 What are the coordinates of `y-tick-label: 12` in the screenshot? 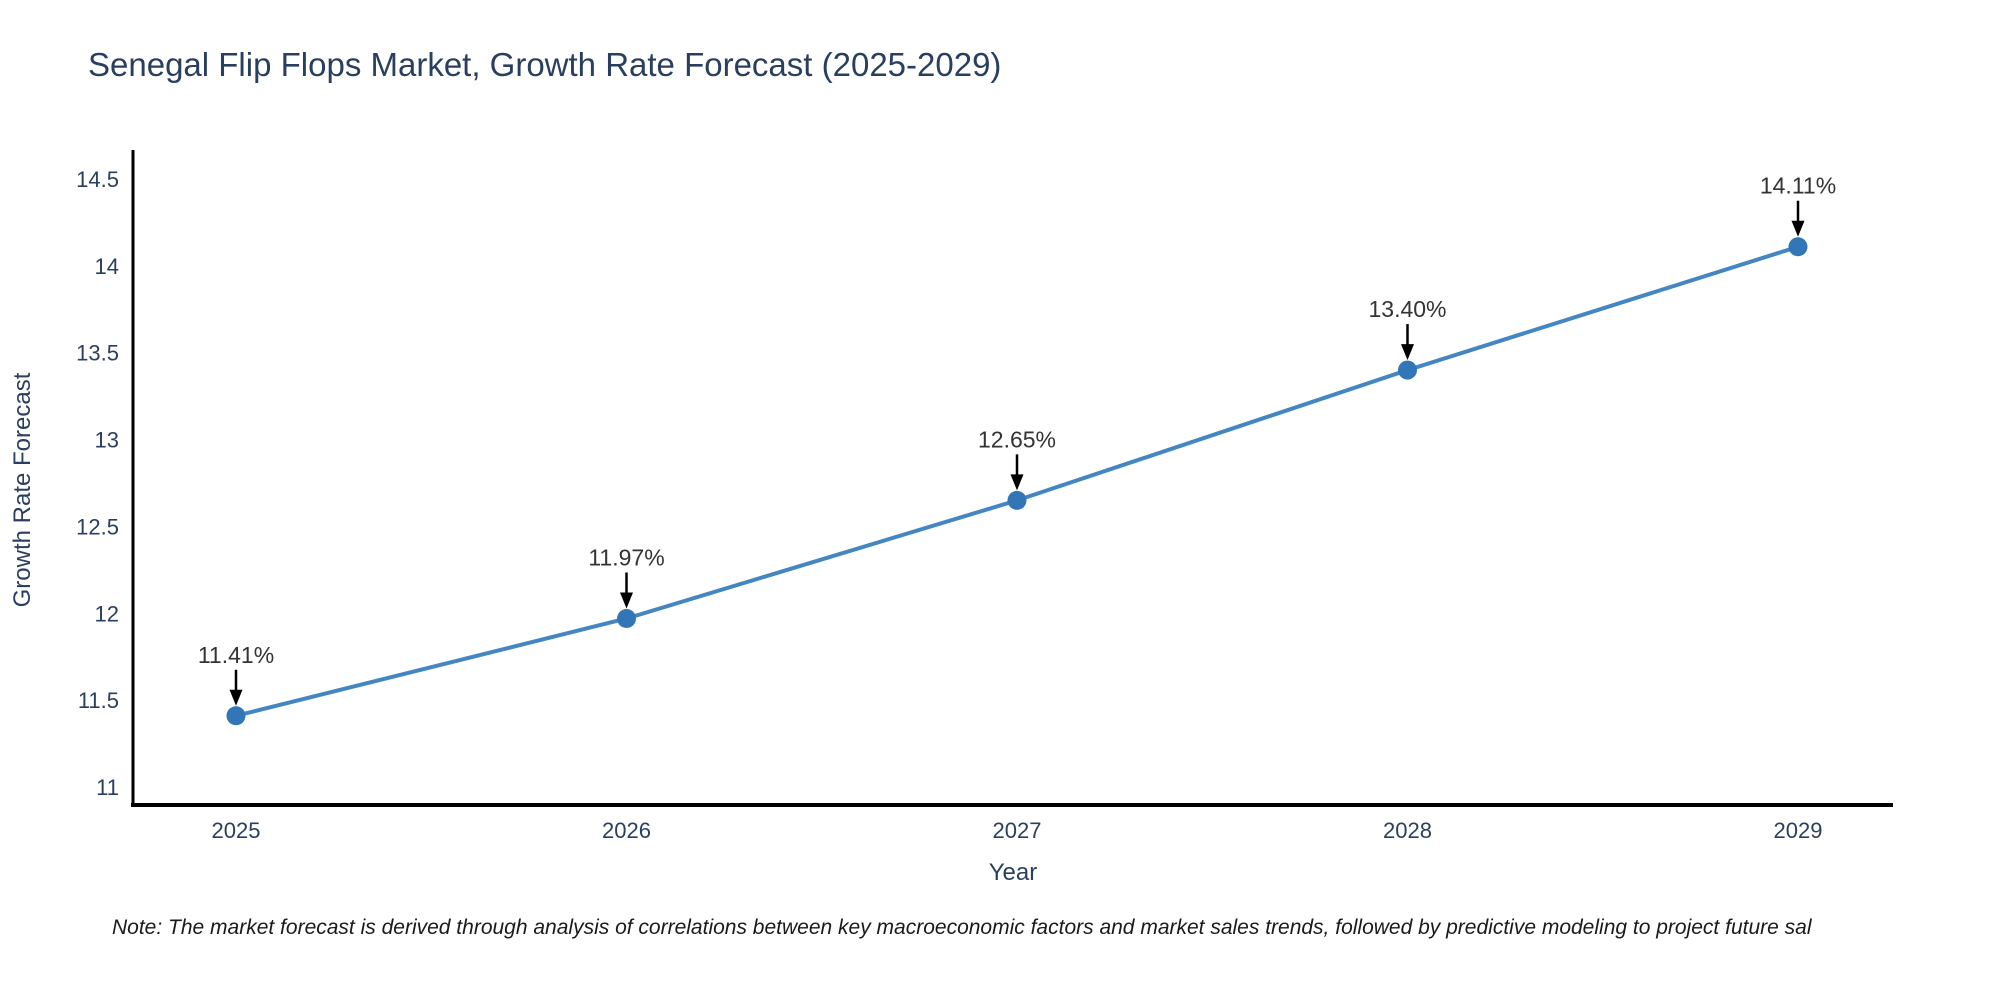 It's located at (107, 613).